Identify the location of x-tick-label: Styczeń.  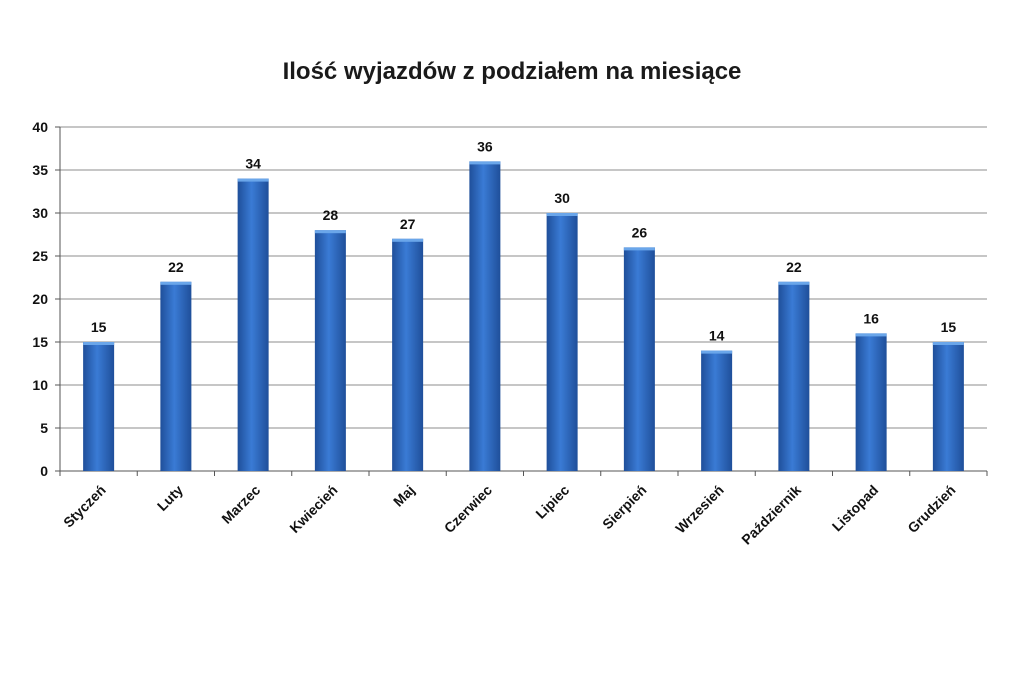
(84, 506).